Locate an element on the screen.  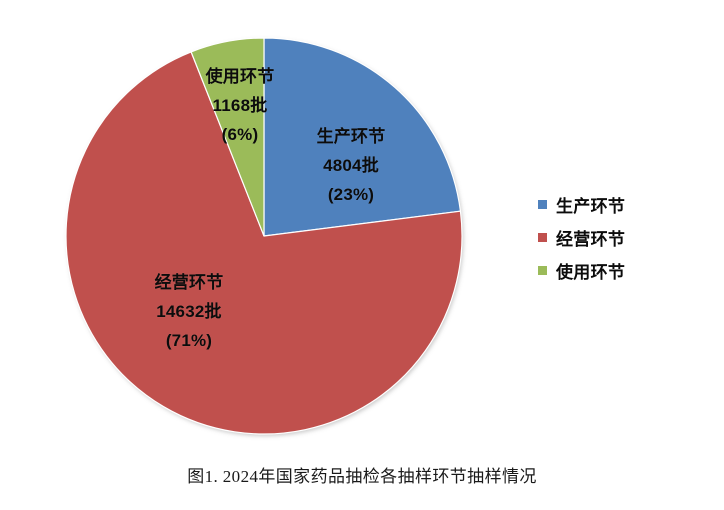
slice-label-operation-percent: (71%) is located at coordinates (189, 340).